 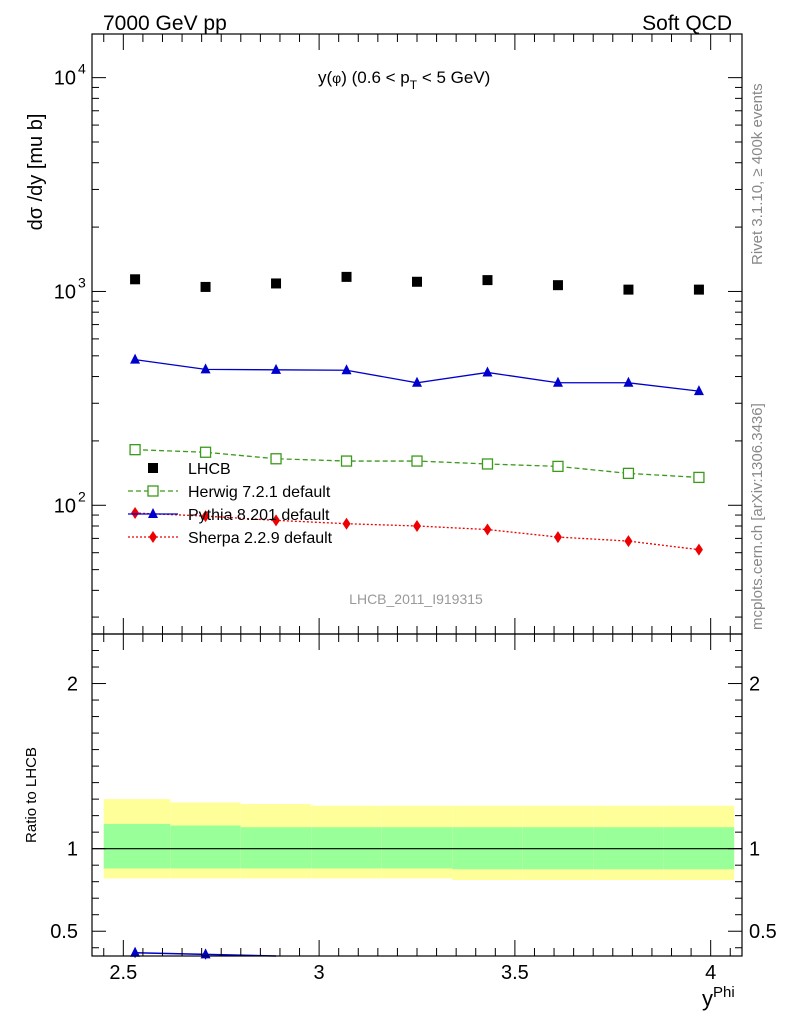 What do you see at coordinates (757, 516) in the screenshot?
I see `mcplots-info: mcplots.cern.ch [arXiv:1306.3436]` at bounding box center [757, 516].